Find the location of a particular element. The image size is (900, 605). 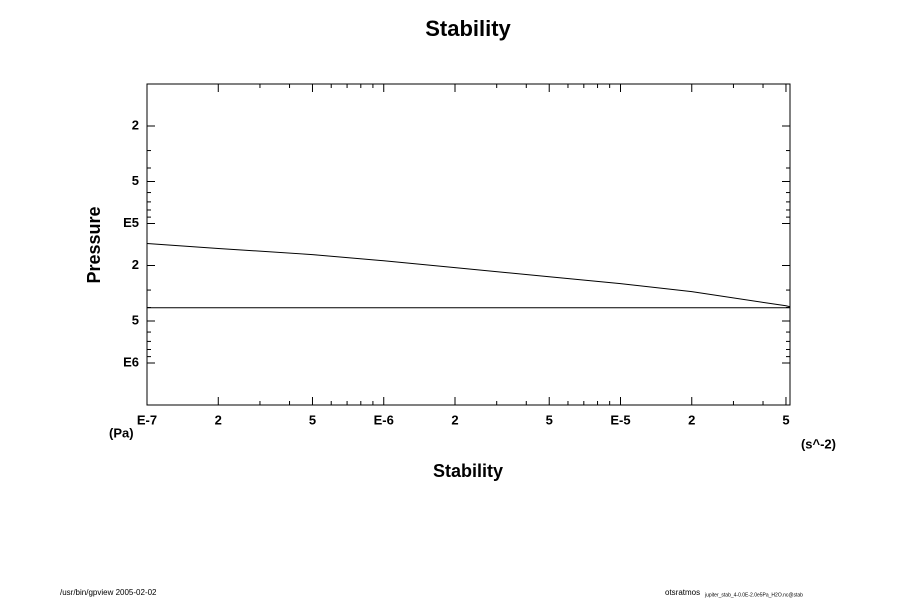

x-tick-label: E-7 is located at coordinates (147, 419).